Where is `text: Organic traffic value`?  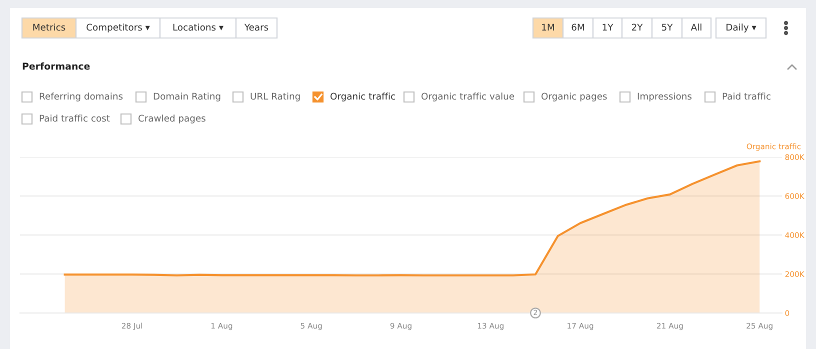 text: Organic traffic value is located at coordinates (468, 97).